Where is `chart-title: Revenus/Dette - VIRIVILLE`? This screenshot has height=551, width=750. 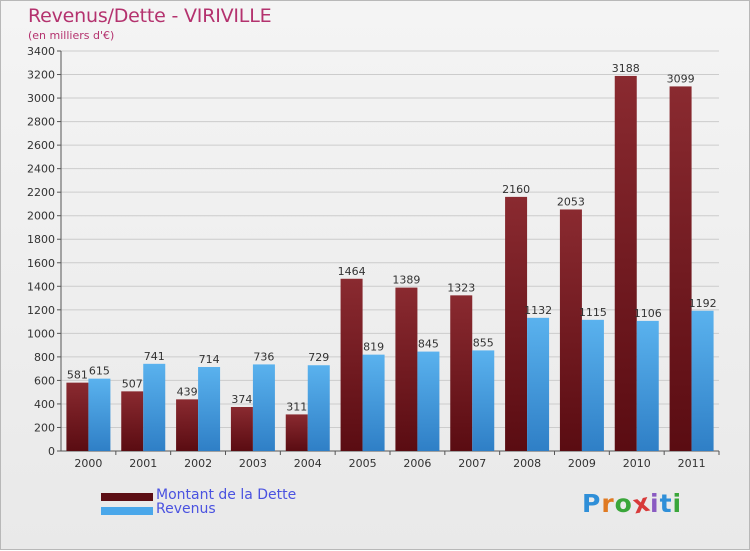 chart-title: Revenus/Dette - VIRIVILLE is located at coordinates (150, 16).